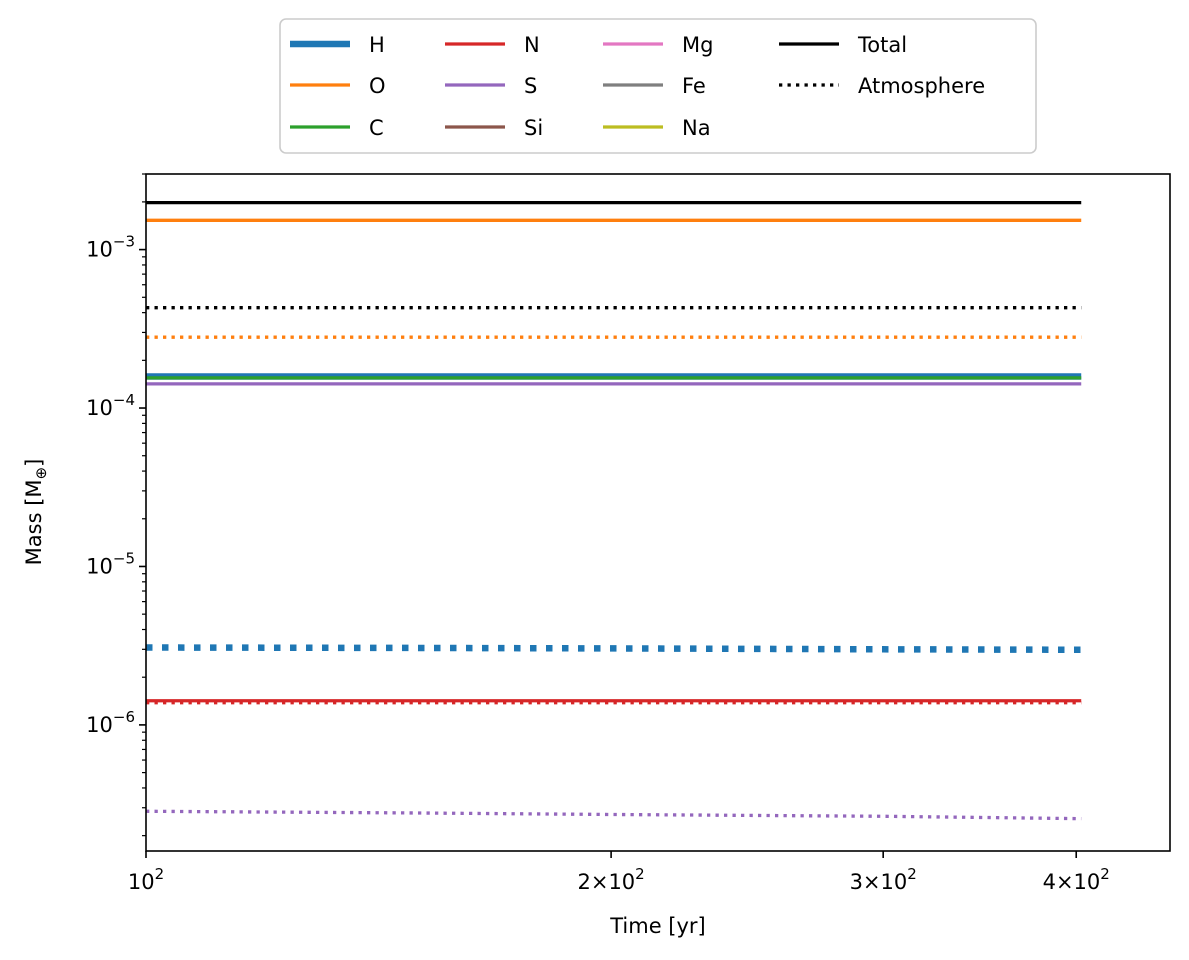  What do you see at coordinates (338, 86) in the screenshot?
I see `legend-item-o: O` at bounding box center [338, 86].